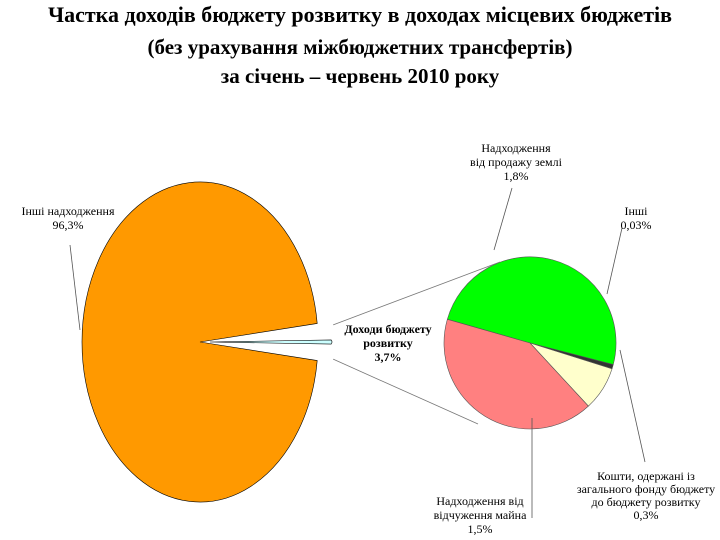 Image resolution: width=720 pixels, height=540 pixels. Describe the element at coordinates (516, 374) in the screenshot. I see `pie-slice-property-alienation` at that location.